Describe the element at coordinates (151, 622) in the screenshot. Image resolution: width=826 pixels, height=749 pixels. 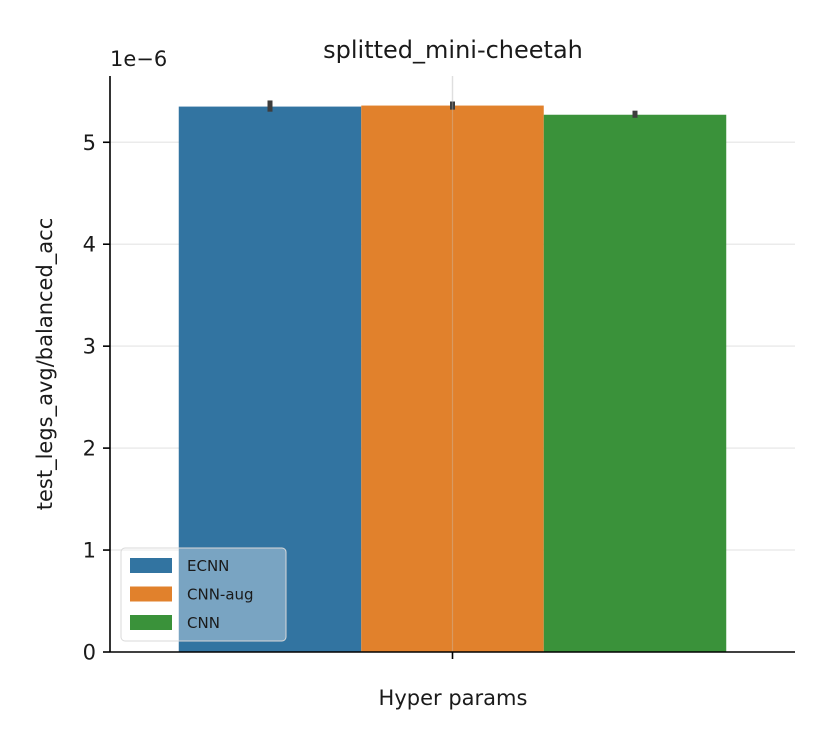
I see `legend-swatch-cnn` at that location.